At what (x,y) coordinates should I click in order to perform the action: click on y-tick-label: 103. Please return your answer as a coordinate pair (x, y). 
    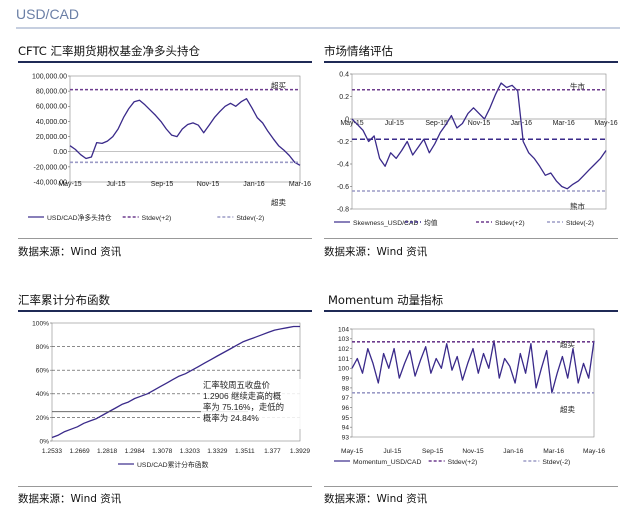
    Looking at the image, I should click on (343, 339).